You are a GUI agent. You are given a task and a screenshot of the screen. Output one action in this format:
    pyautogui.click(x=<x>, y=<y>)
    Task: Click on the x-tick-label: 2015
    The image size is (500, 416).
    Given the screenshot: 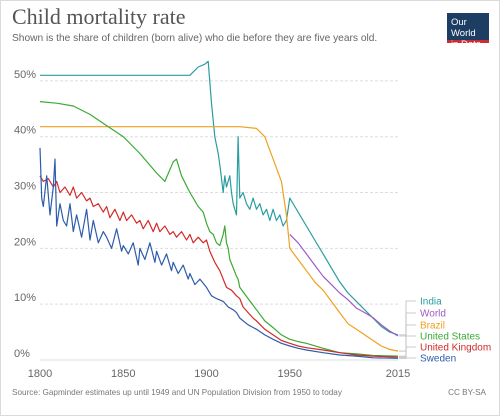 What is the action you would take?
    pyautogui.click(x=398, y=374)
    